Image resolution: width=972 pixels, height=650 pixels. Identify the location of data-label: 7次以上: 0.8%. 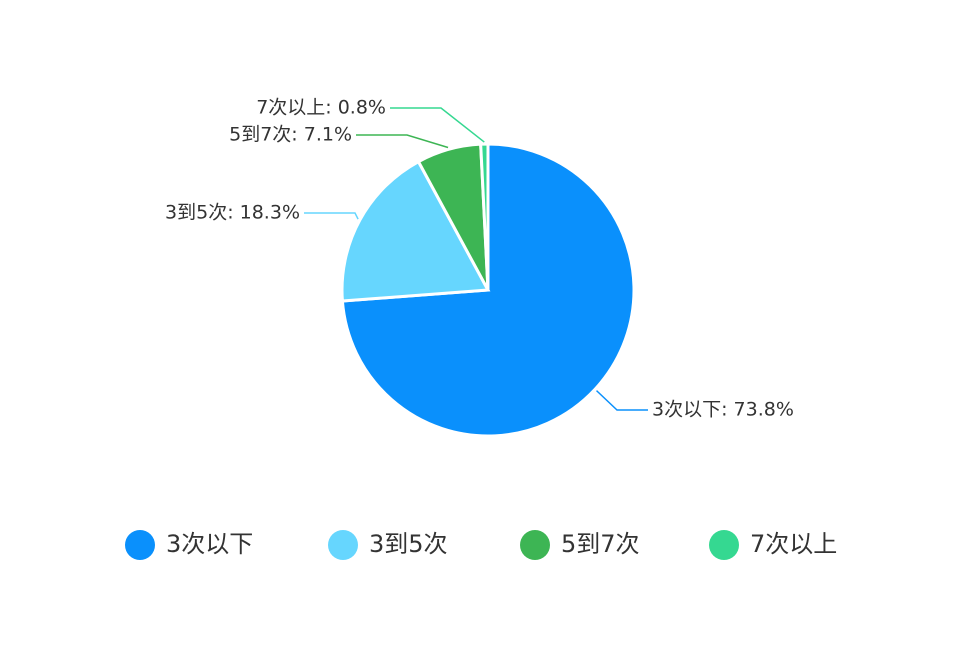
(321, 108).